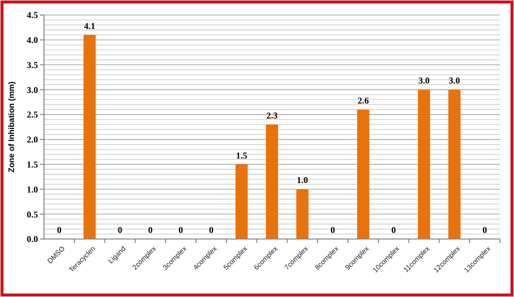 This screenshot has height=297, width=514. I want to click on y-axis-title: Zone of Inhibation (mm), so click(11, 127).